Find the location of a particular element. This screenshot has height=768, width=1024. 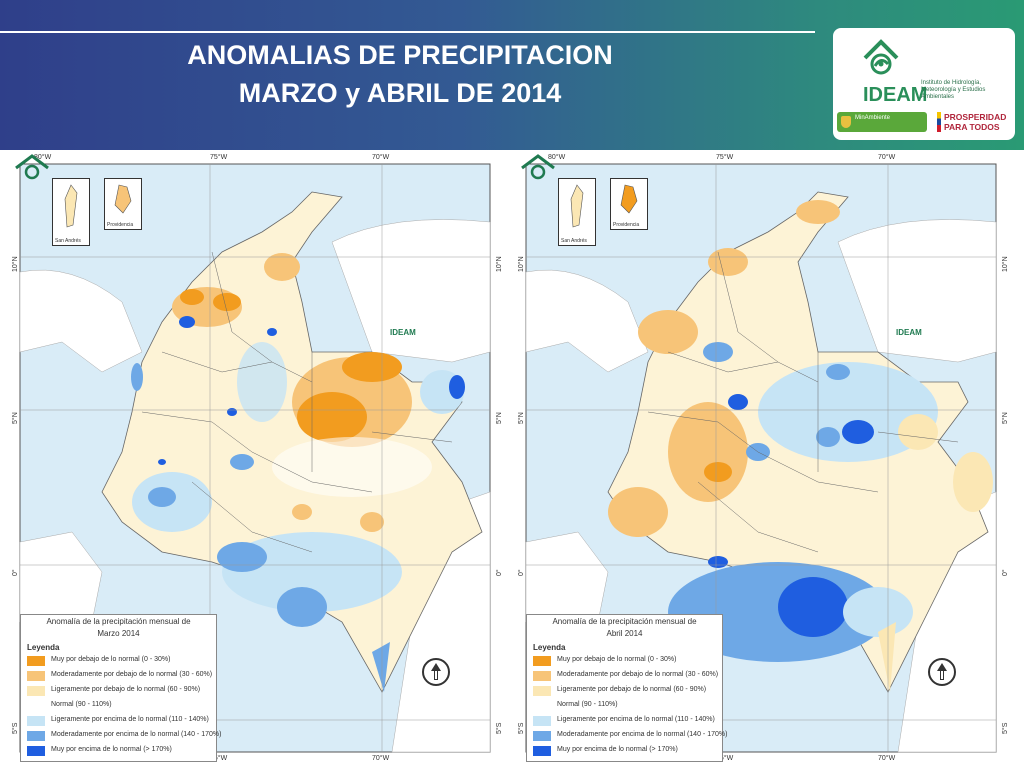

prosperidad-logo: PROSPERIDAD PARA TODOS is located at coordinates (975, 123).